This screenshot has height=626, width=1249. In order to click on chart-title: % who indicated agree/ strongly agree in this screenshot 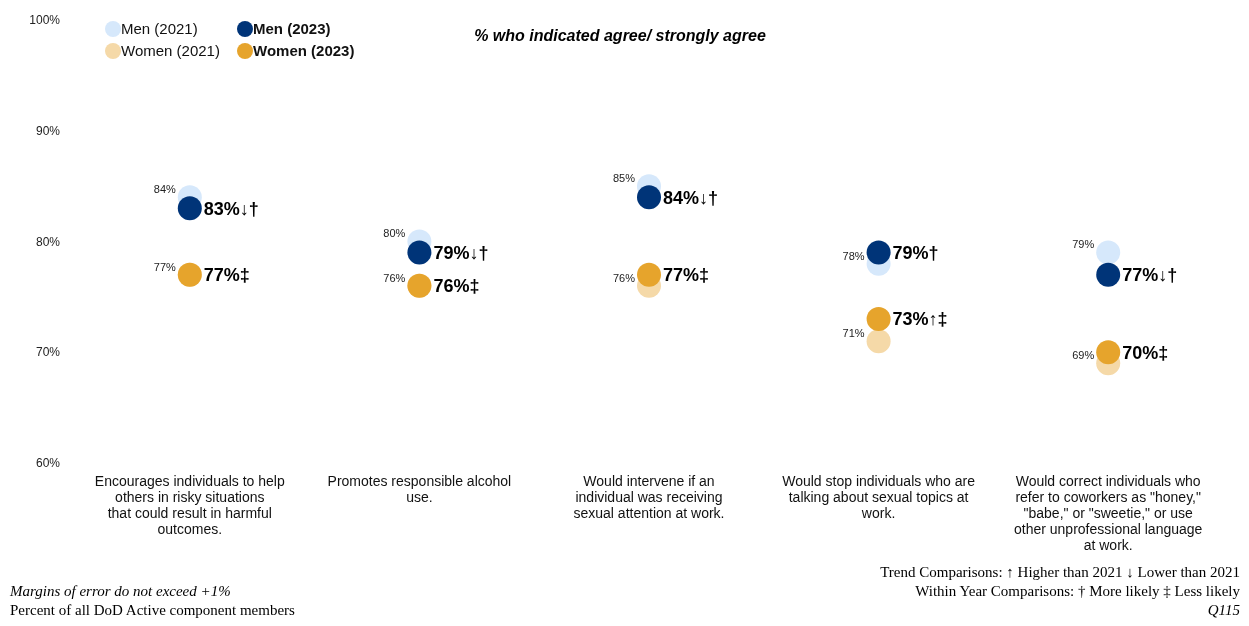, I will do `click(620, 35)`.